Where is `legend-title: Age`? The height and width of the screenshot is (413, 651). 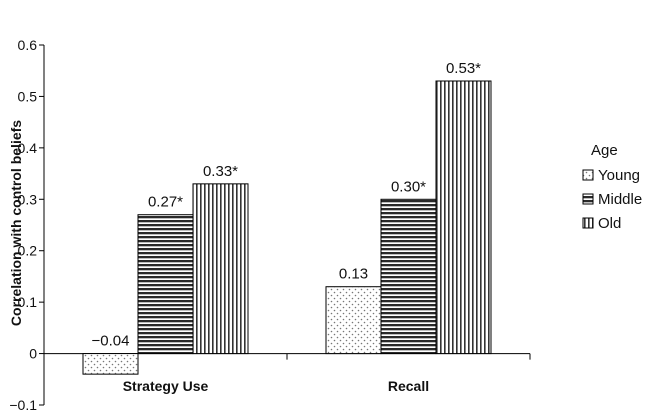
legend-title: Age is located at coordinates (604, 150).